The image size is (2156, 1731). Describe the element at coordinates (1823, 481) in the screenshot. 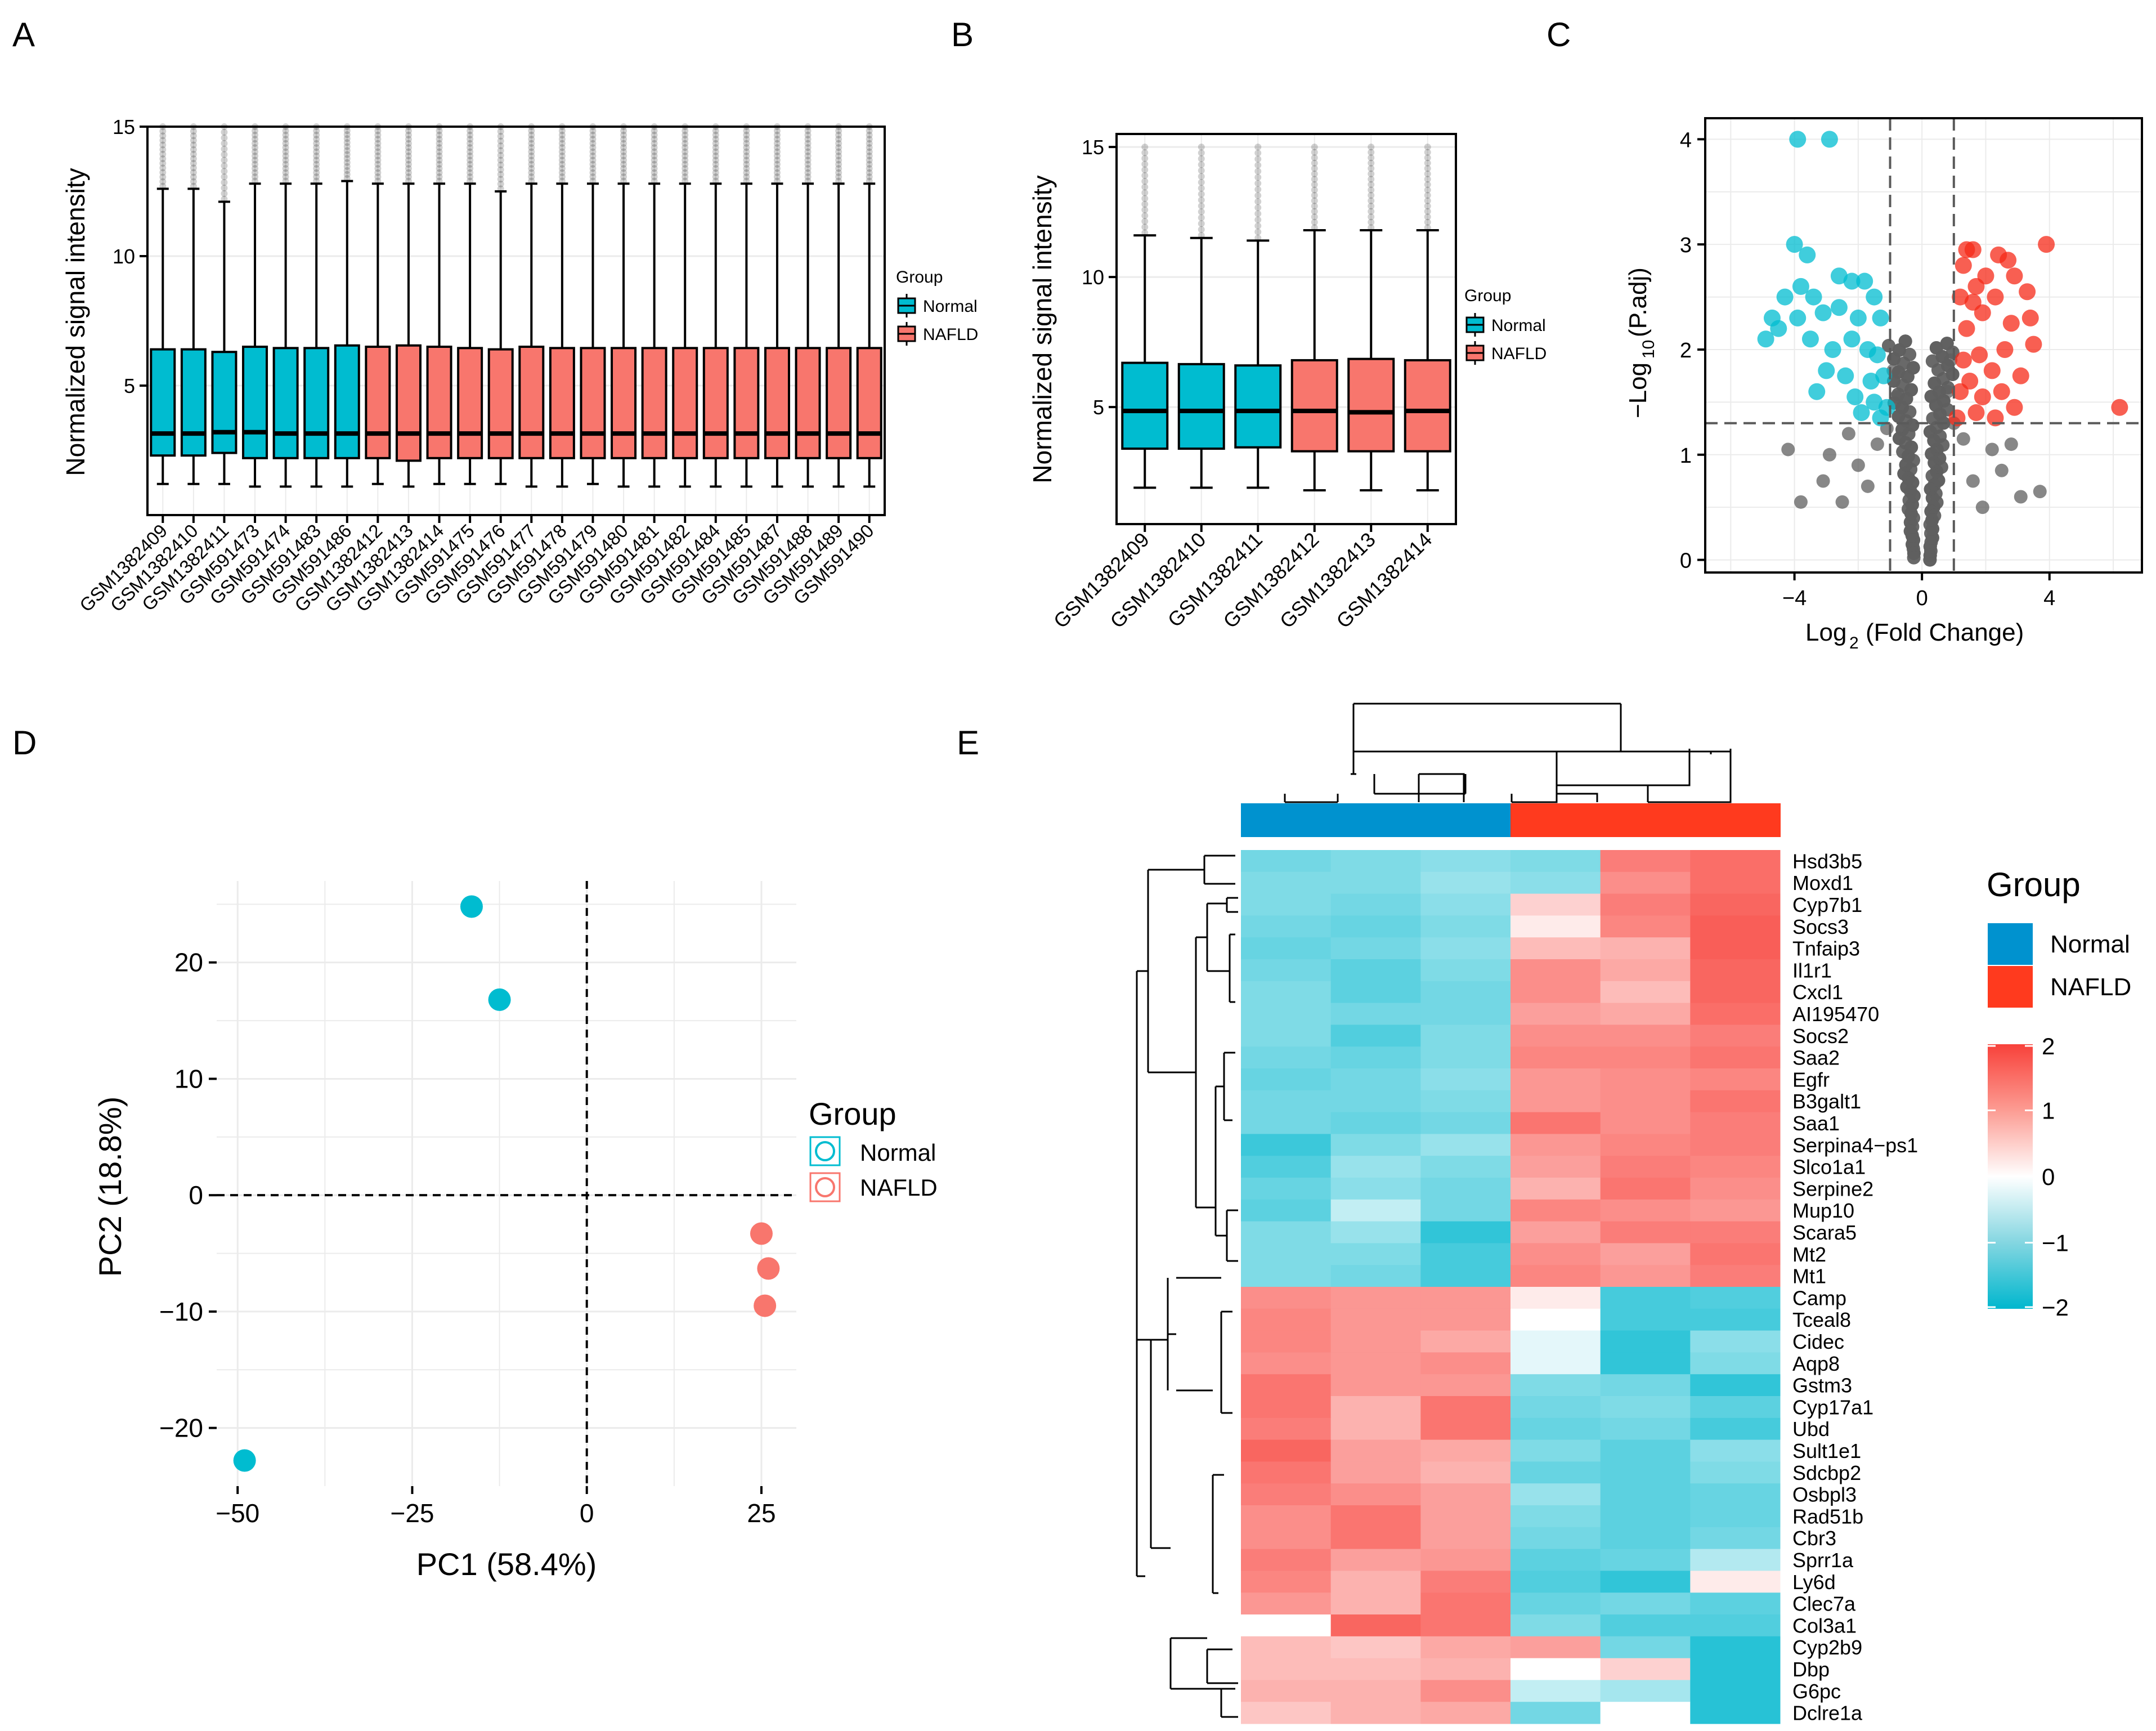

I see `volcano-c-point-ns` at that location.